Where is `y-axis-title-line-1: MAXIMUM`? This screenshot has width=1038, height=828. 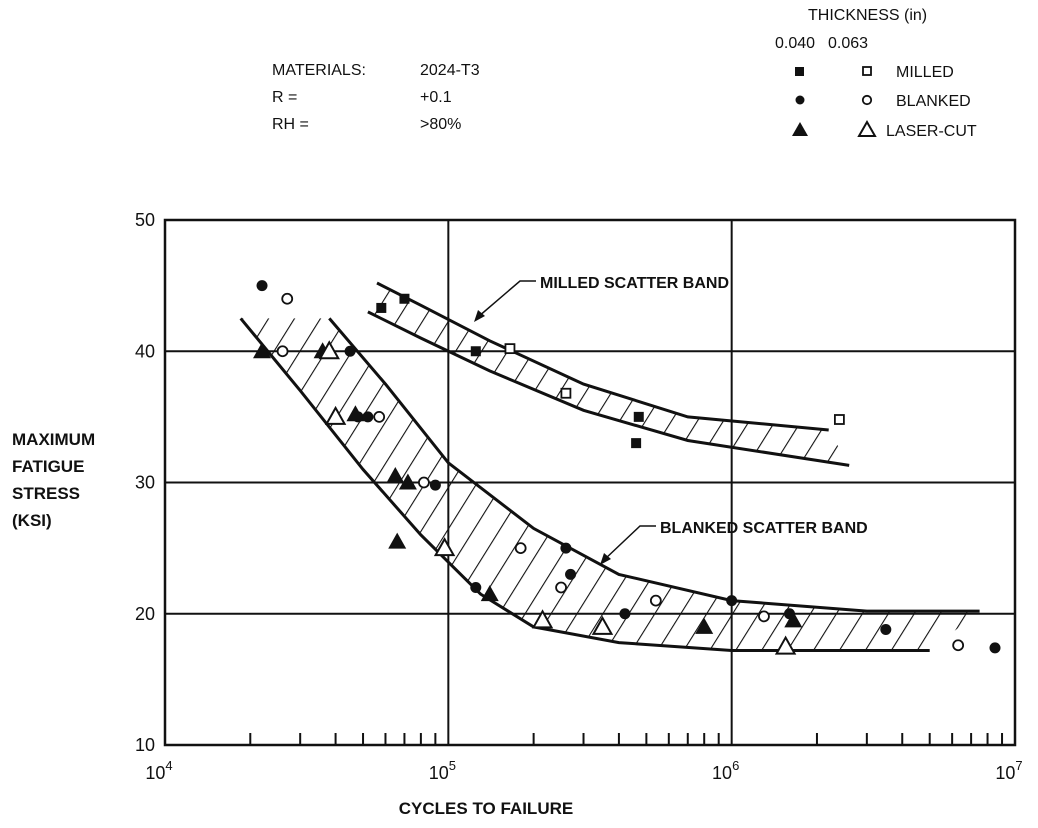 y-axis-title-line-1: MAXIMUM is located at coordinates (53, 439).